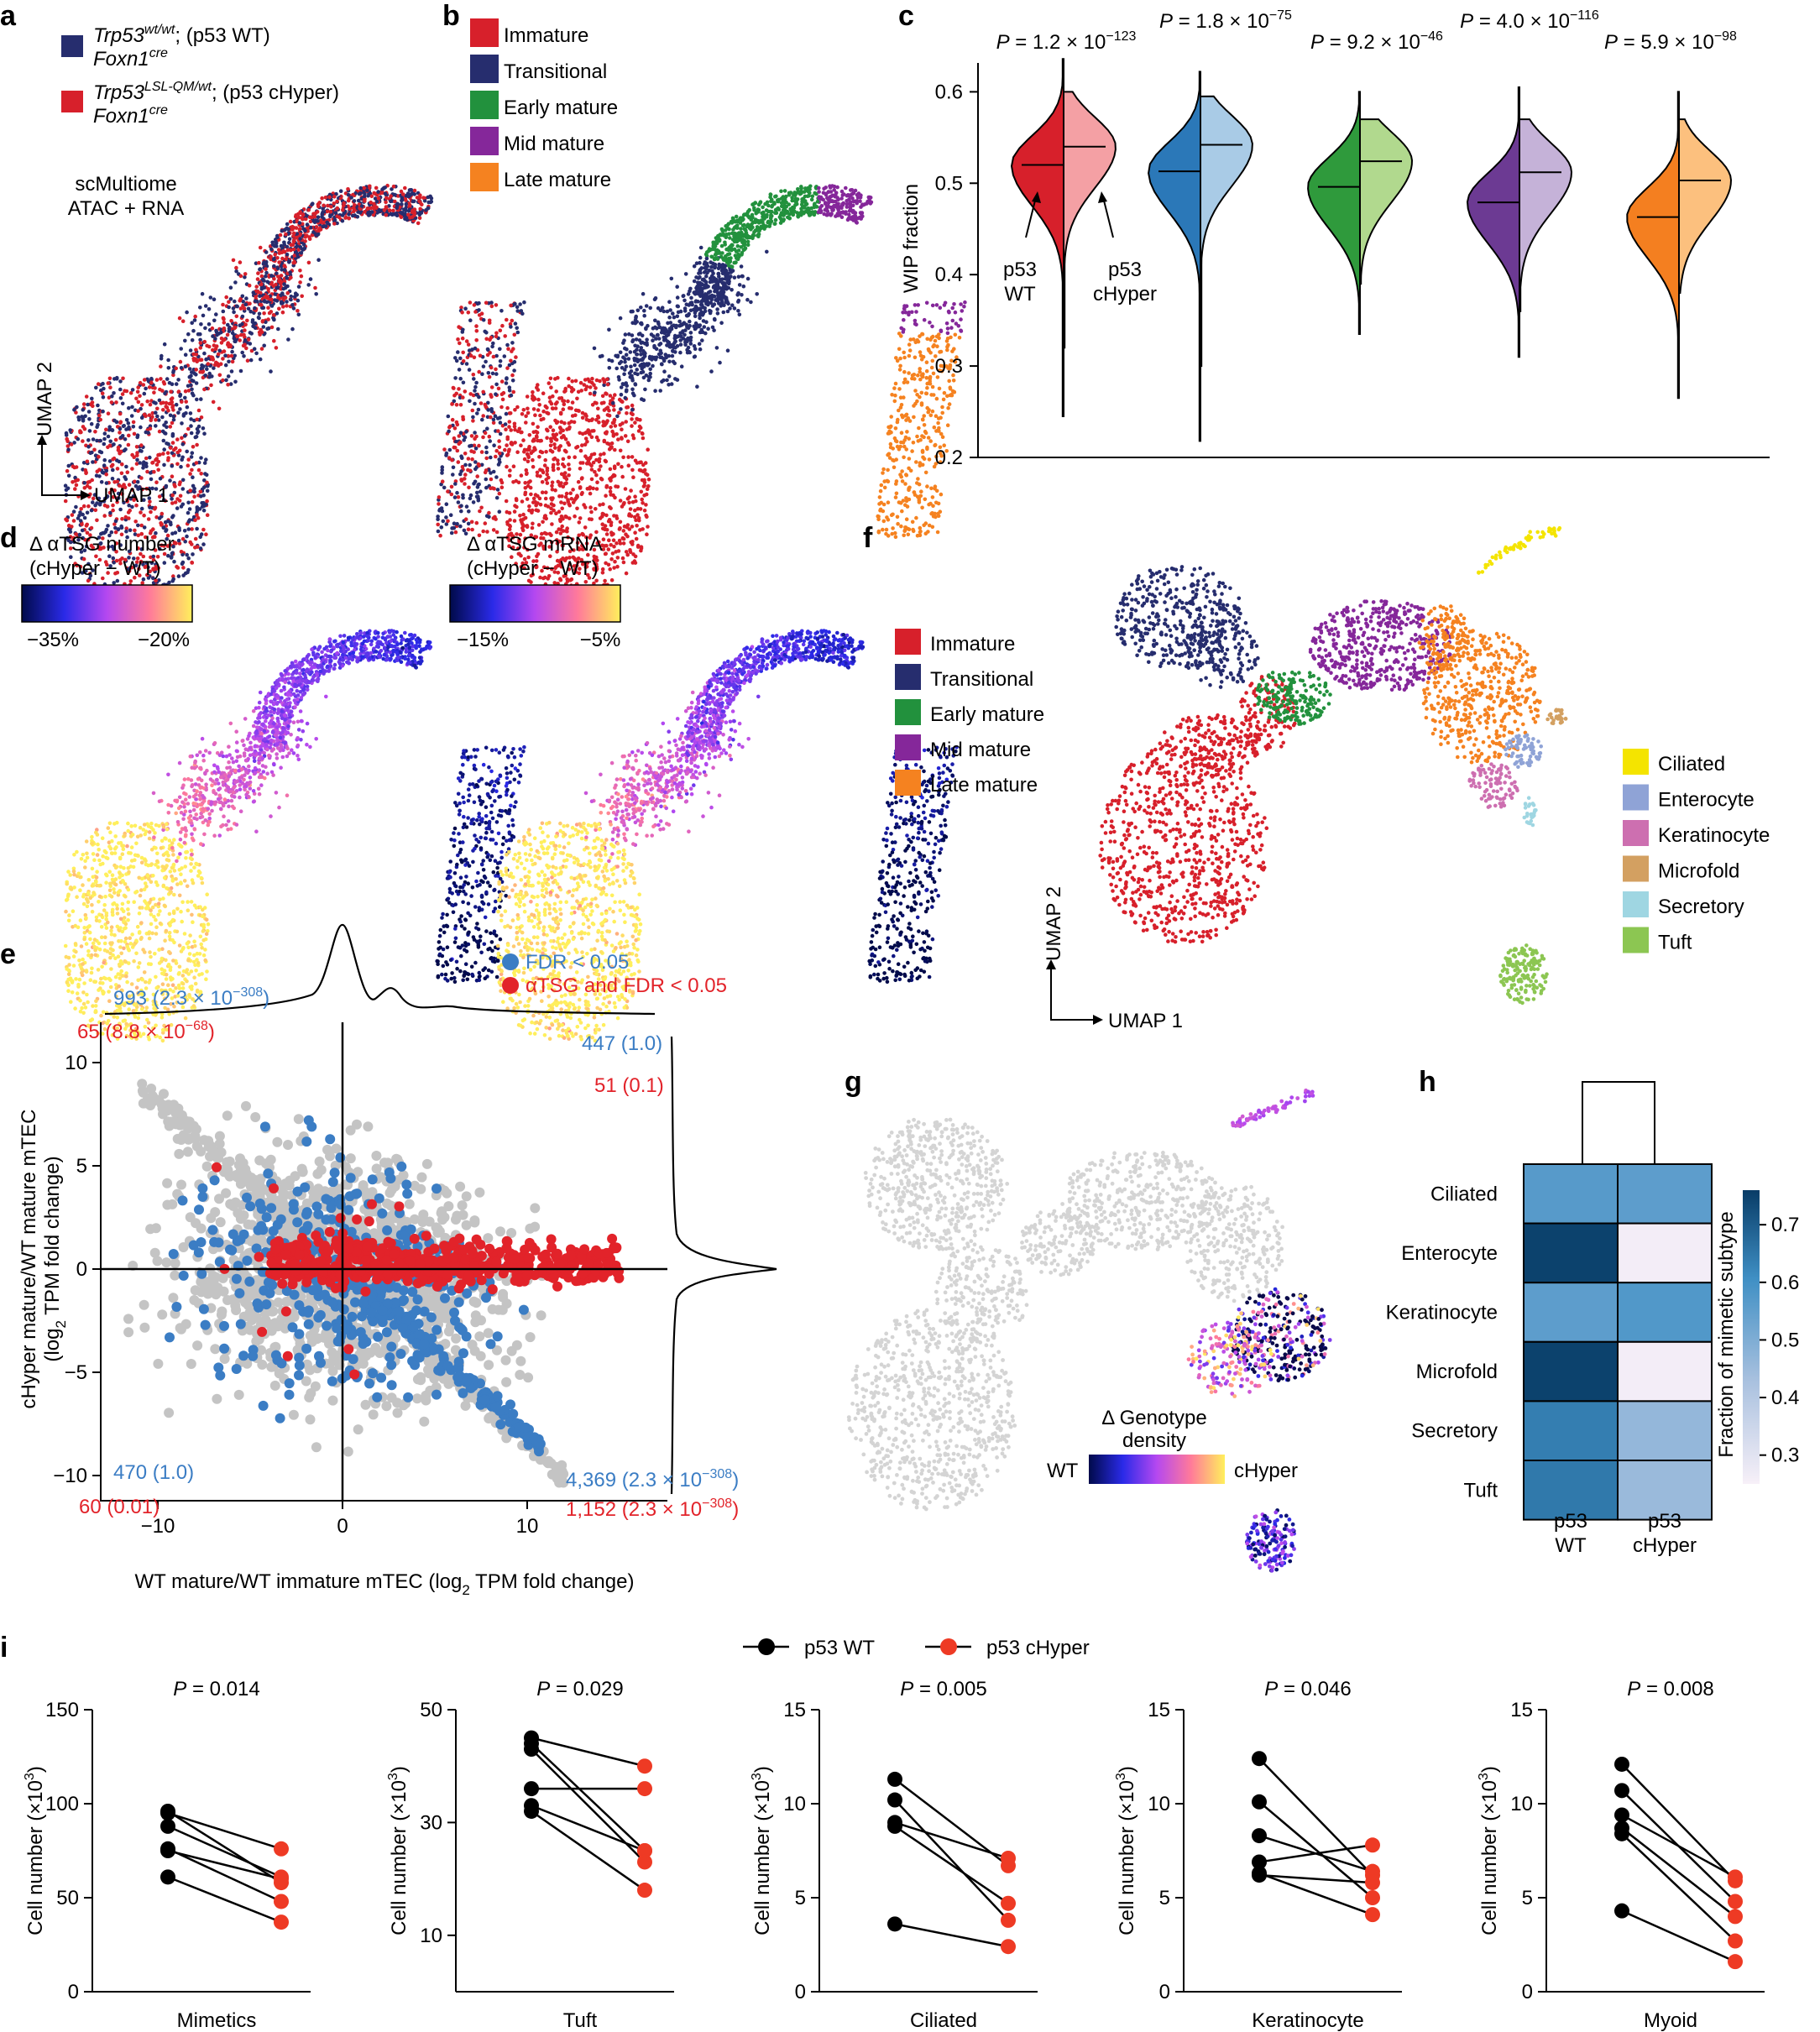 This screenshot has width=1820, height=2032. Describe the element at coordinates (8, 16) in the screenshot. I see `panel-a-letter: a` at that location.